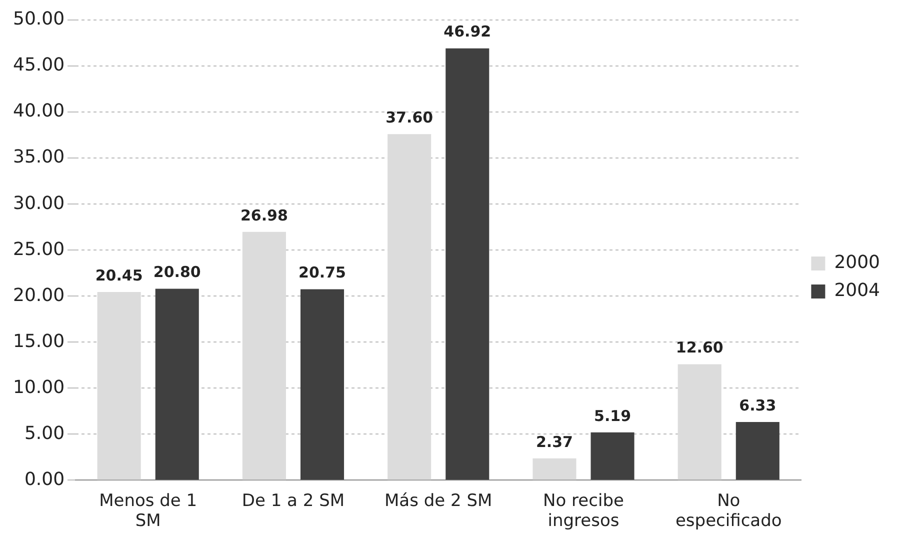 Image resolution: width=910 pixels, height=540 pixels. What do you see at coordinates (119, 275) in the screenshot?
I see `data-label: 20.45` at bounding box center [119, 275].